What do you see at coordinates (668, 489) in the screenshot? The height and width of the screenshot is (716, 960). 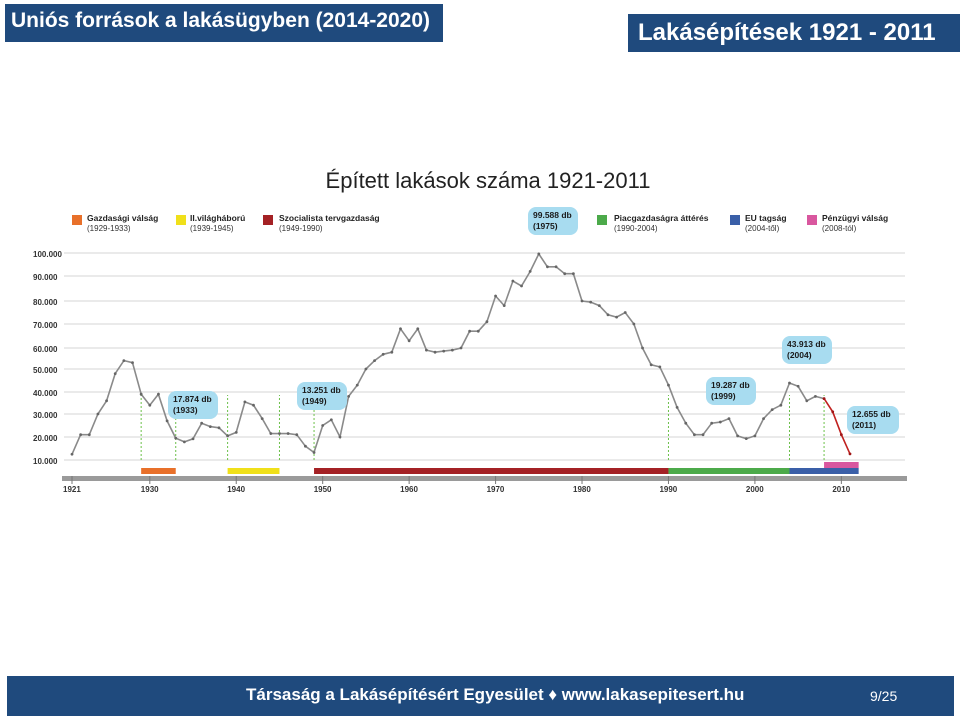 I see `x-tick-label: 1990` at bounding box center [668, 489].